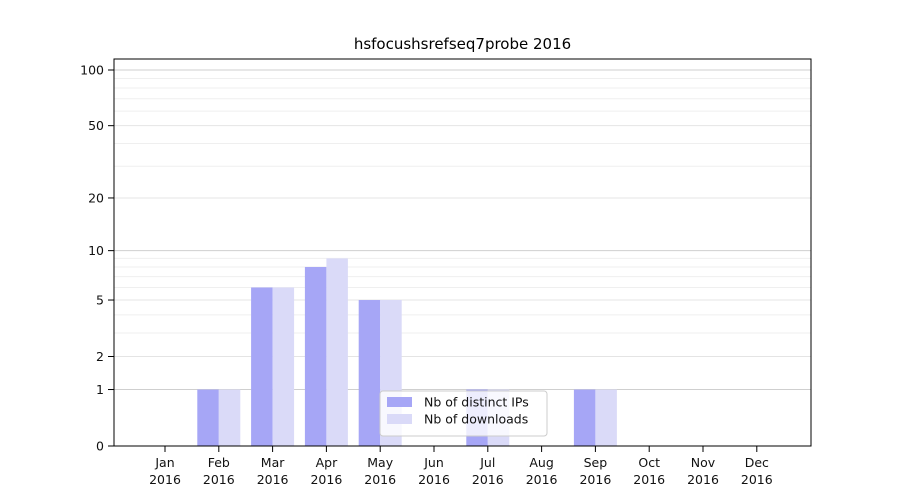 This screenshot has width=900, height=500. I want to click on bar-downloads-apr, so click(337, 352).